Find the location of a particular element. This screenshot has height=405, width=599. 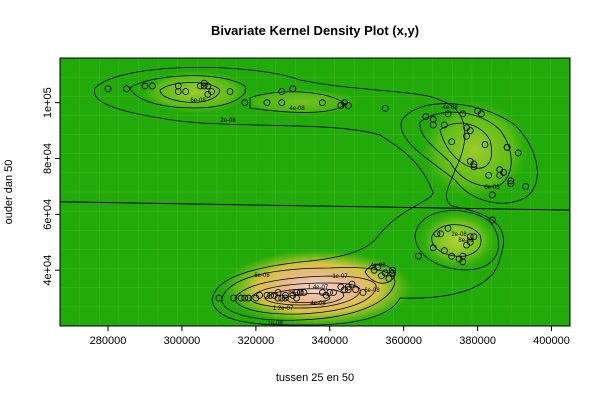

x-axis-label: tussen 25 en 50 is located at coordinates (315, 378).